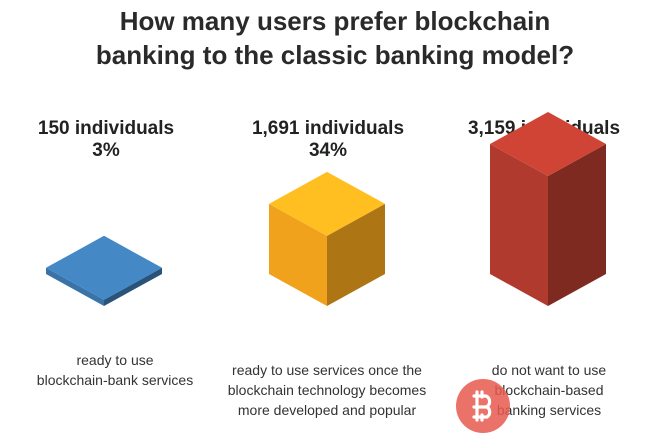  Describe the element at coordinates (356, 254) in the screenshot. I see `bar-2-right-face` at that location.